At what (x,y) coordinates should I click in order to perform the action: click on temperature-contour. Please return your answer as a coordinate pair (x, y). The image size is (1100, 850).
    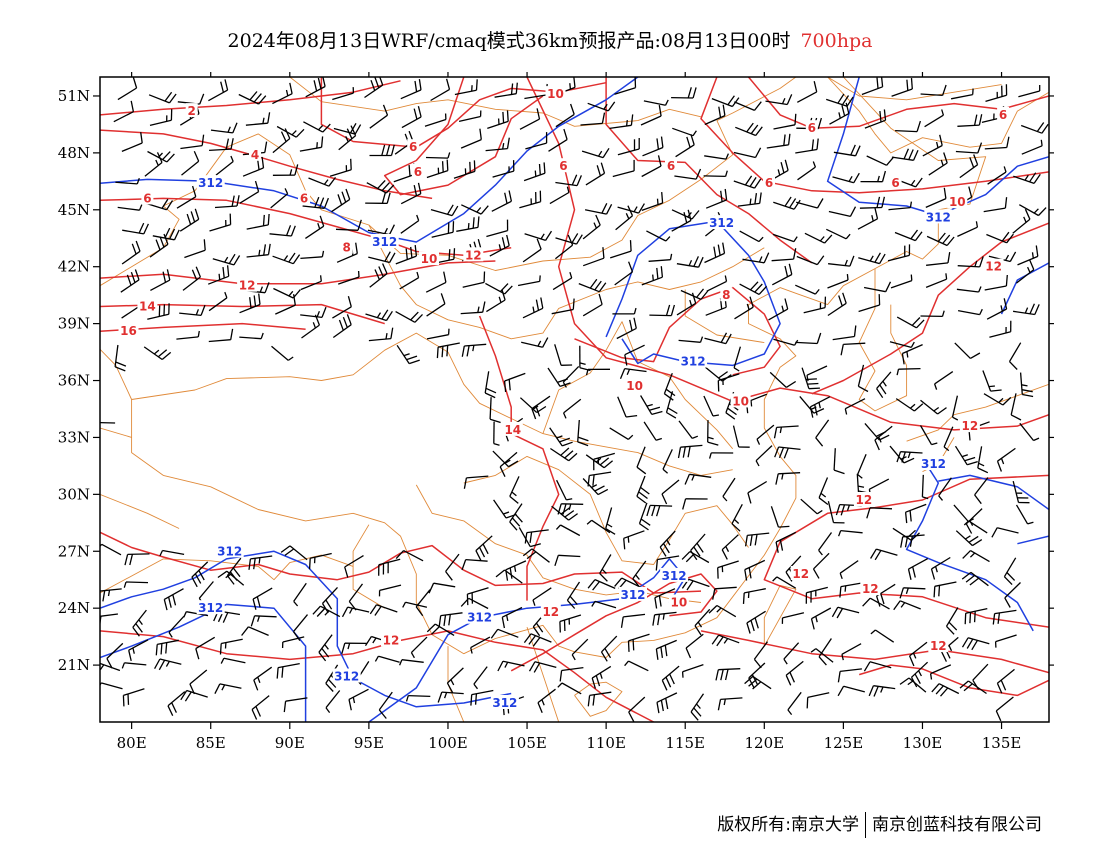
    Looking at the image, I should click on (709, 170).